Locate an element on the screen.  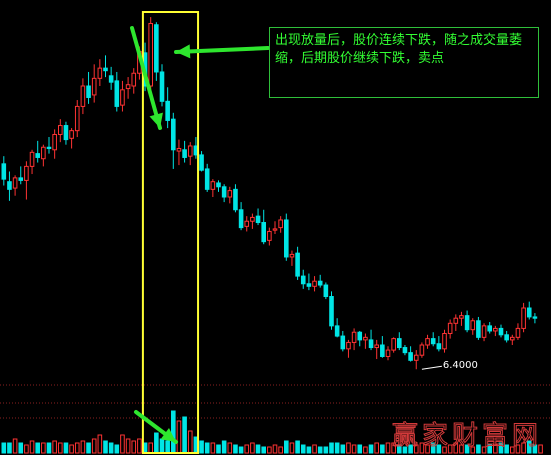
arrow-head is located at coordinates (183, 51).